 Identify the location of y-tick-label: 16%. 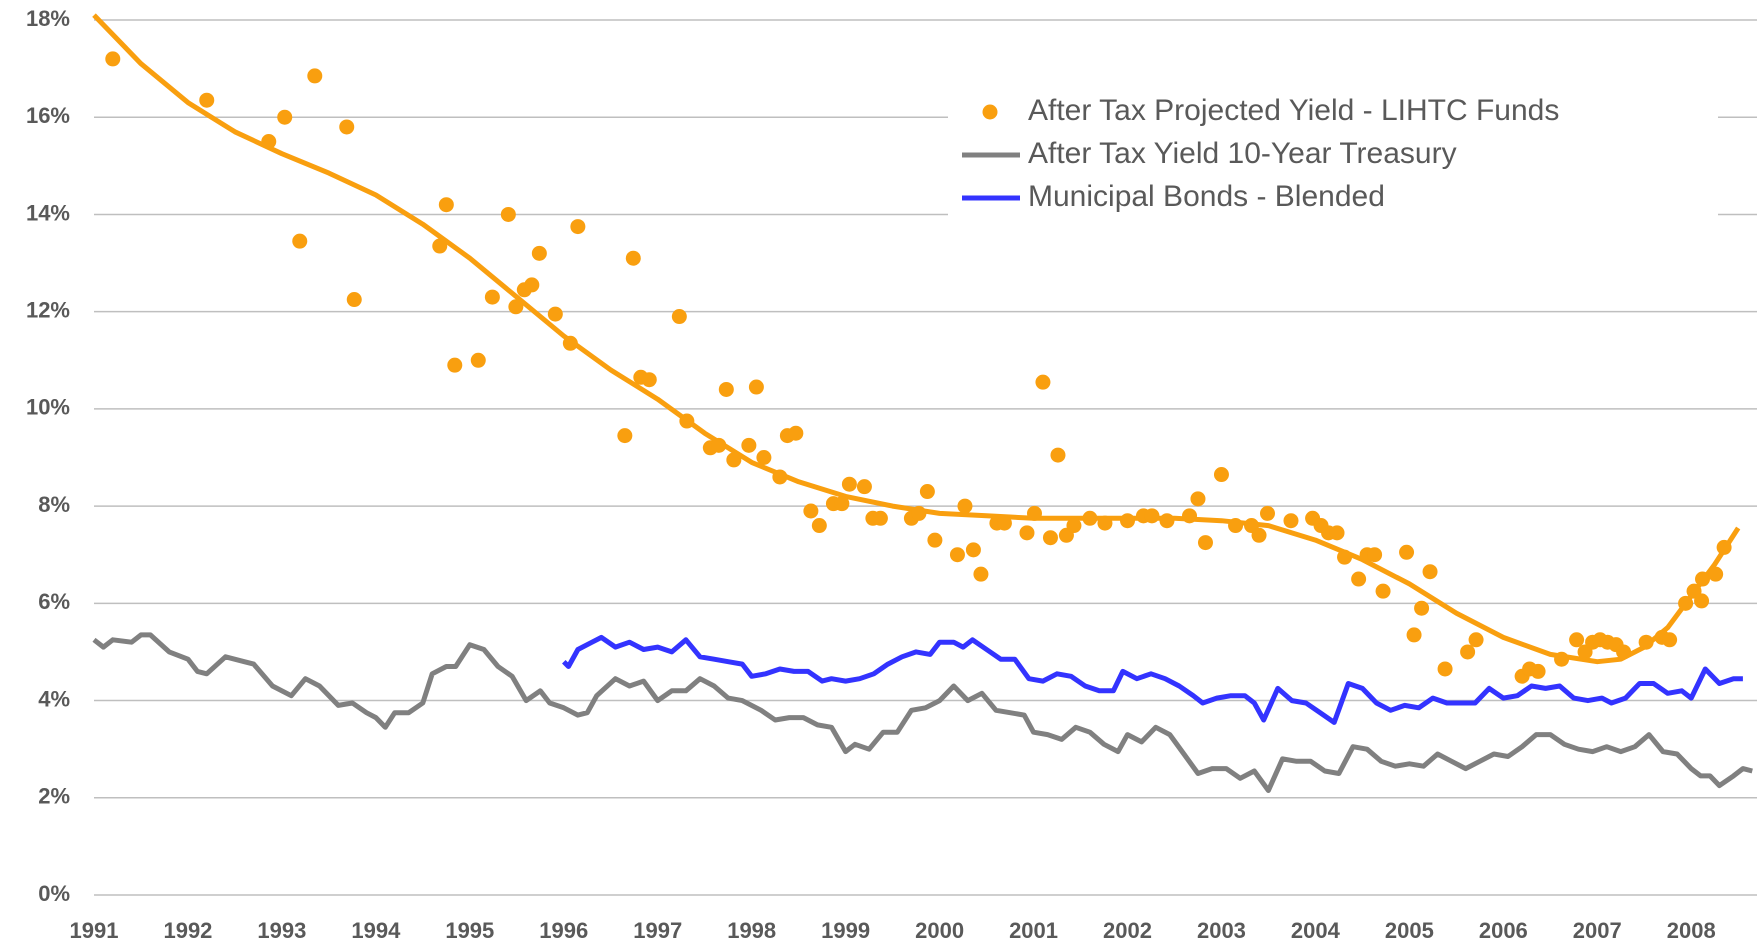
(48, 115).